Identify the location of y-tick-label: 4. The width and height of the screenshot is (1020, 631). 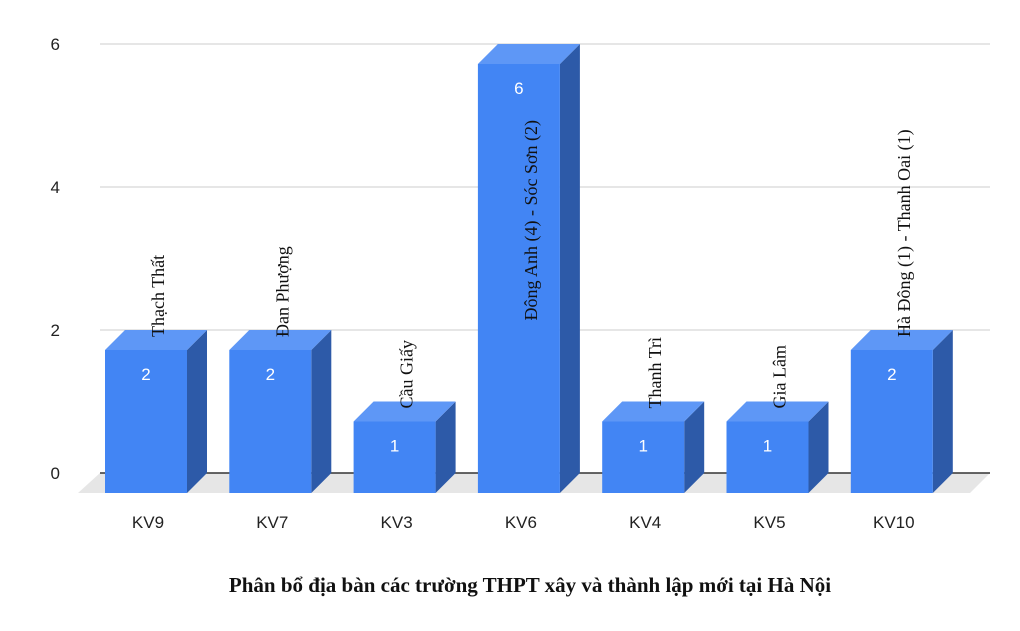
(55, 187).